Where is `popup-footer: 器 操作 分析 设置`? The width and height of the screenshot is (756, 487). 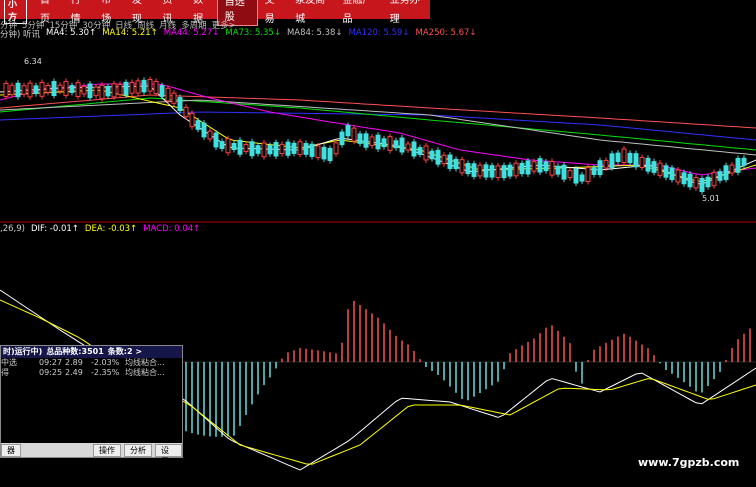 popup-footer: 器 操作 分析 设置 is located at coordinates (91, 454).